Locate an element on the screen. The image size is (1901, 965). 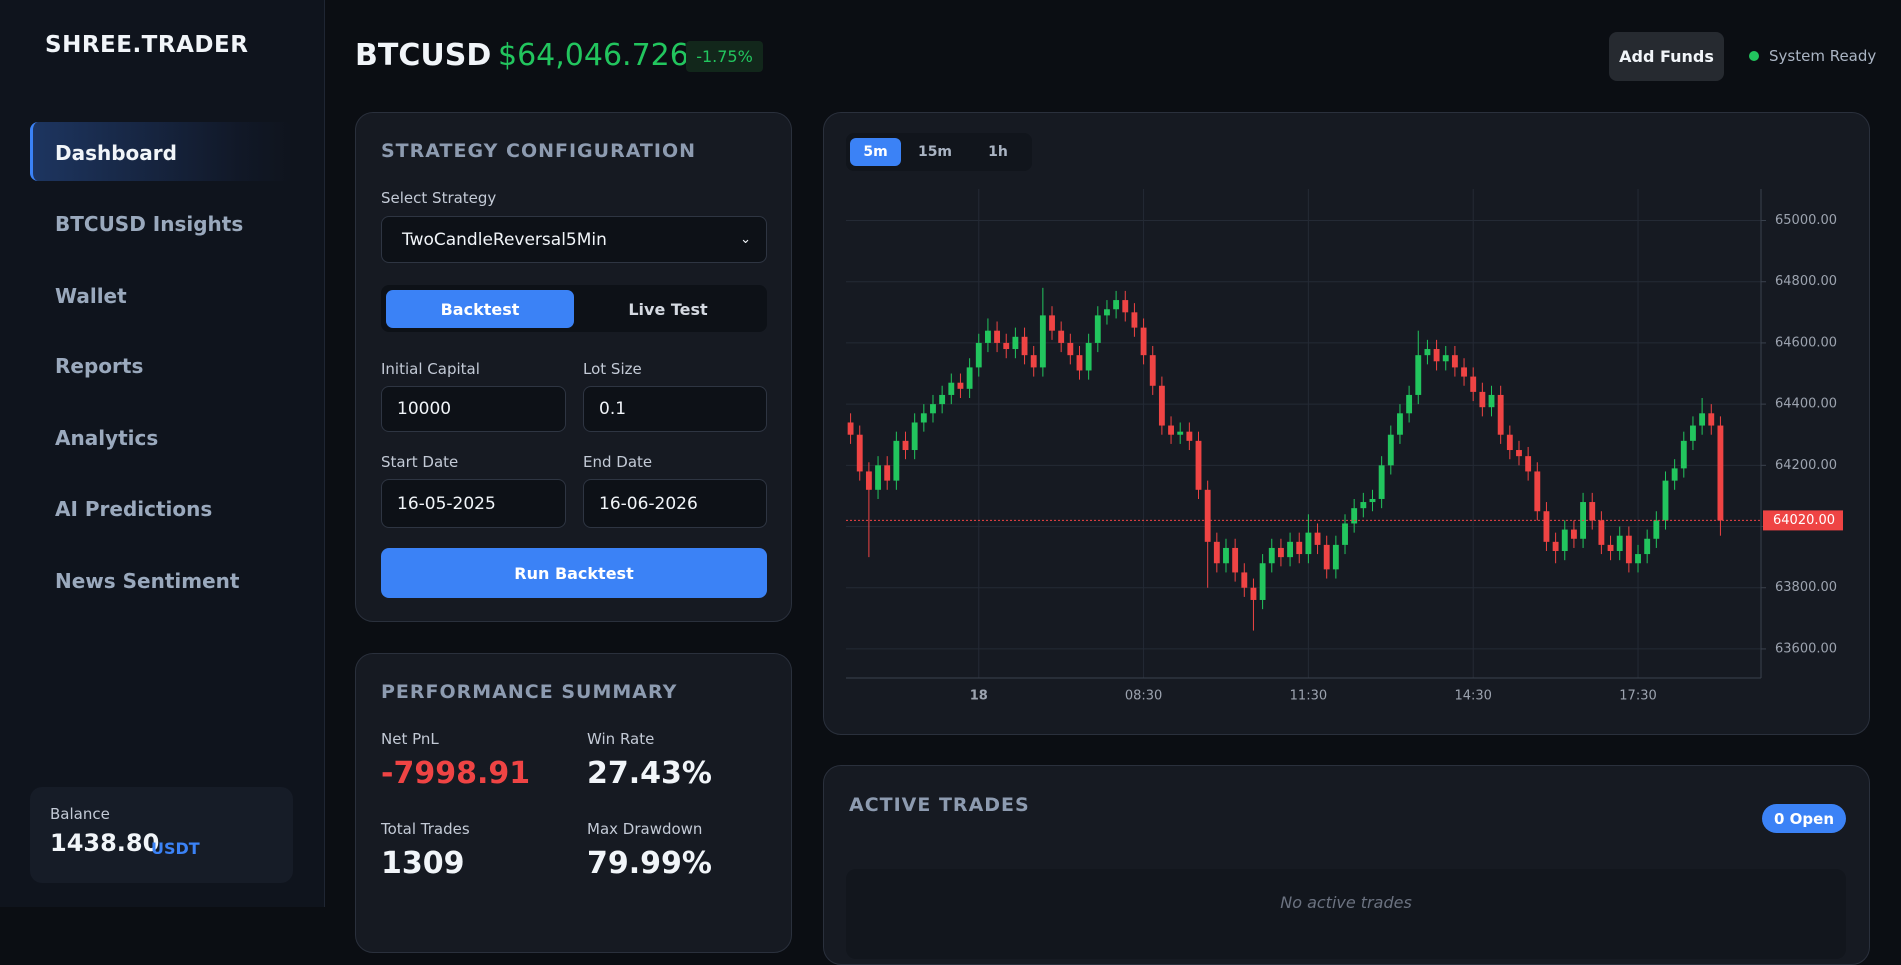
timeframe-group: 5m 15m 1h is located at coordinates (940, 152).